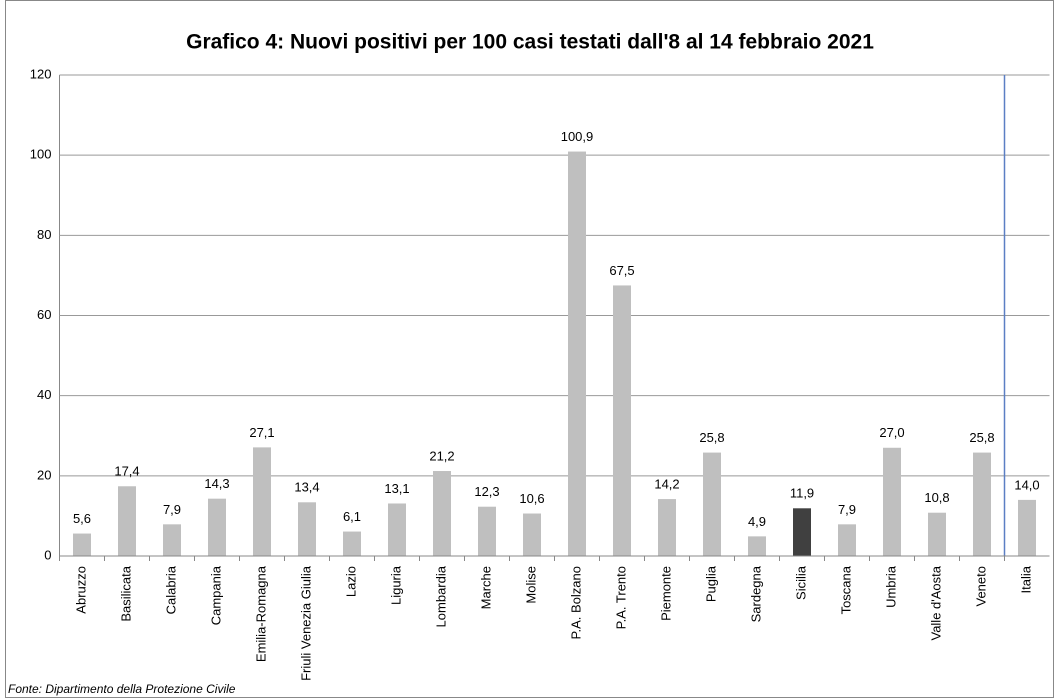  Describe the element at coordinates (350, 581) in the screenshot. I see `x-tick-label: Lazio` at that location.